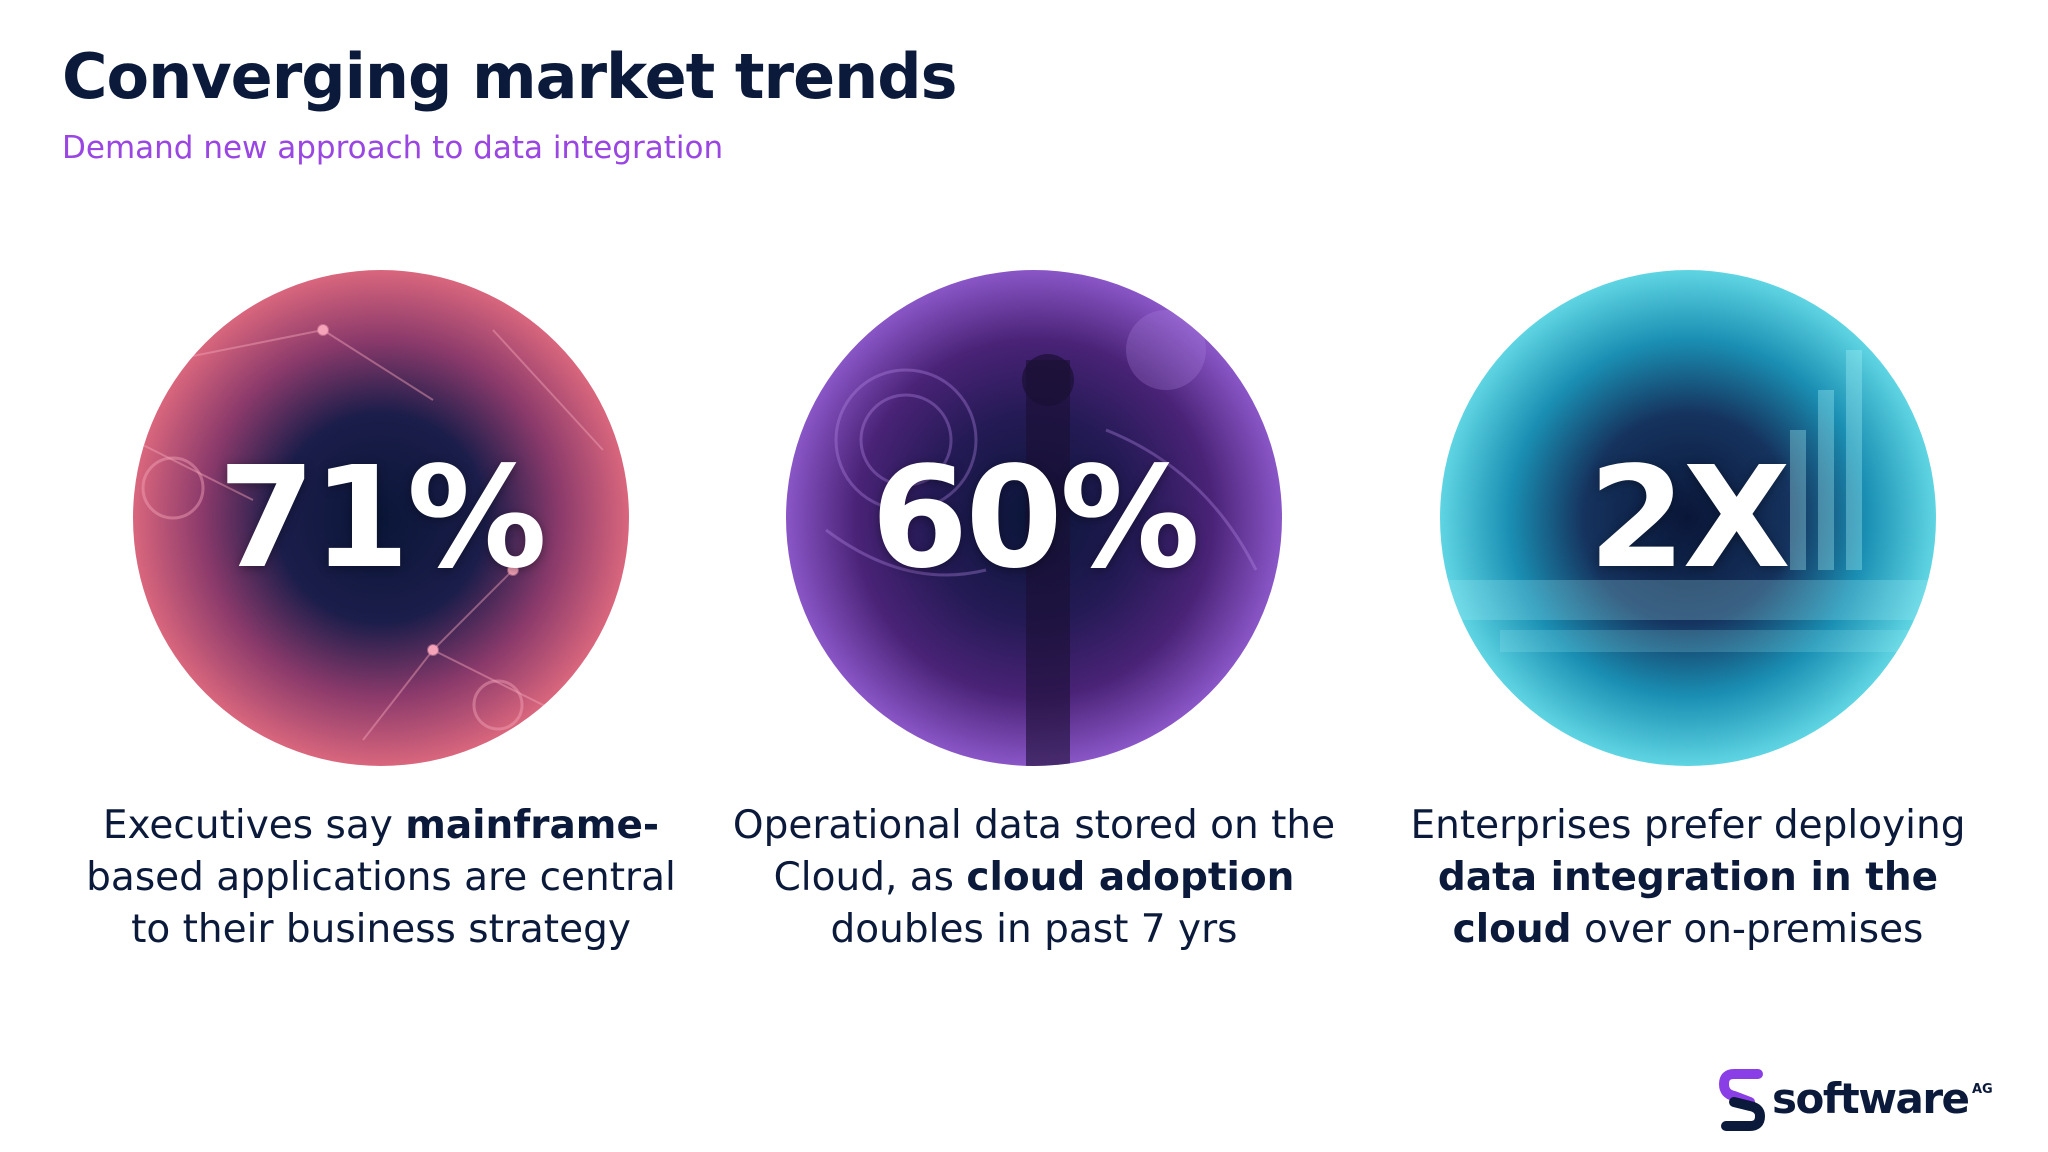 This screenshot has width=2048, height=1152. I want to click on circle-photo-tablet-charts-icon, so click(1688, 518).